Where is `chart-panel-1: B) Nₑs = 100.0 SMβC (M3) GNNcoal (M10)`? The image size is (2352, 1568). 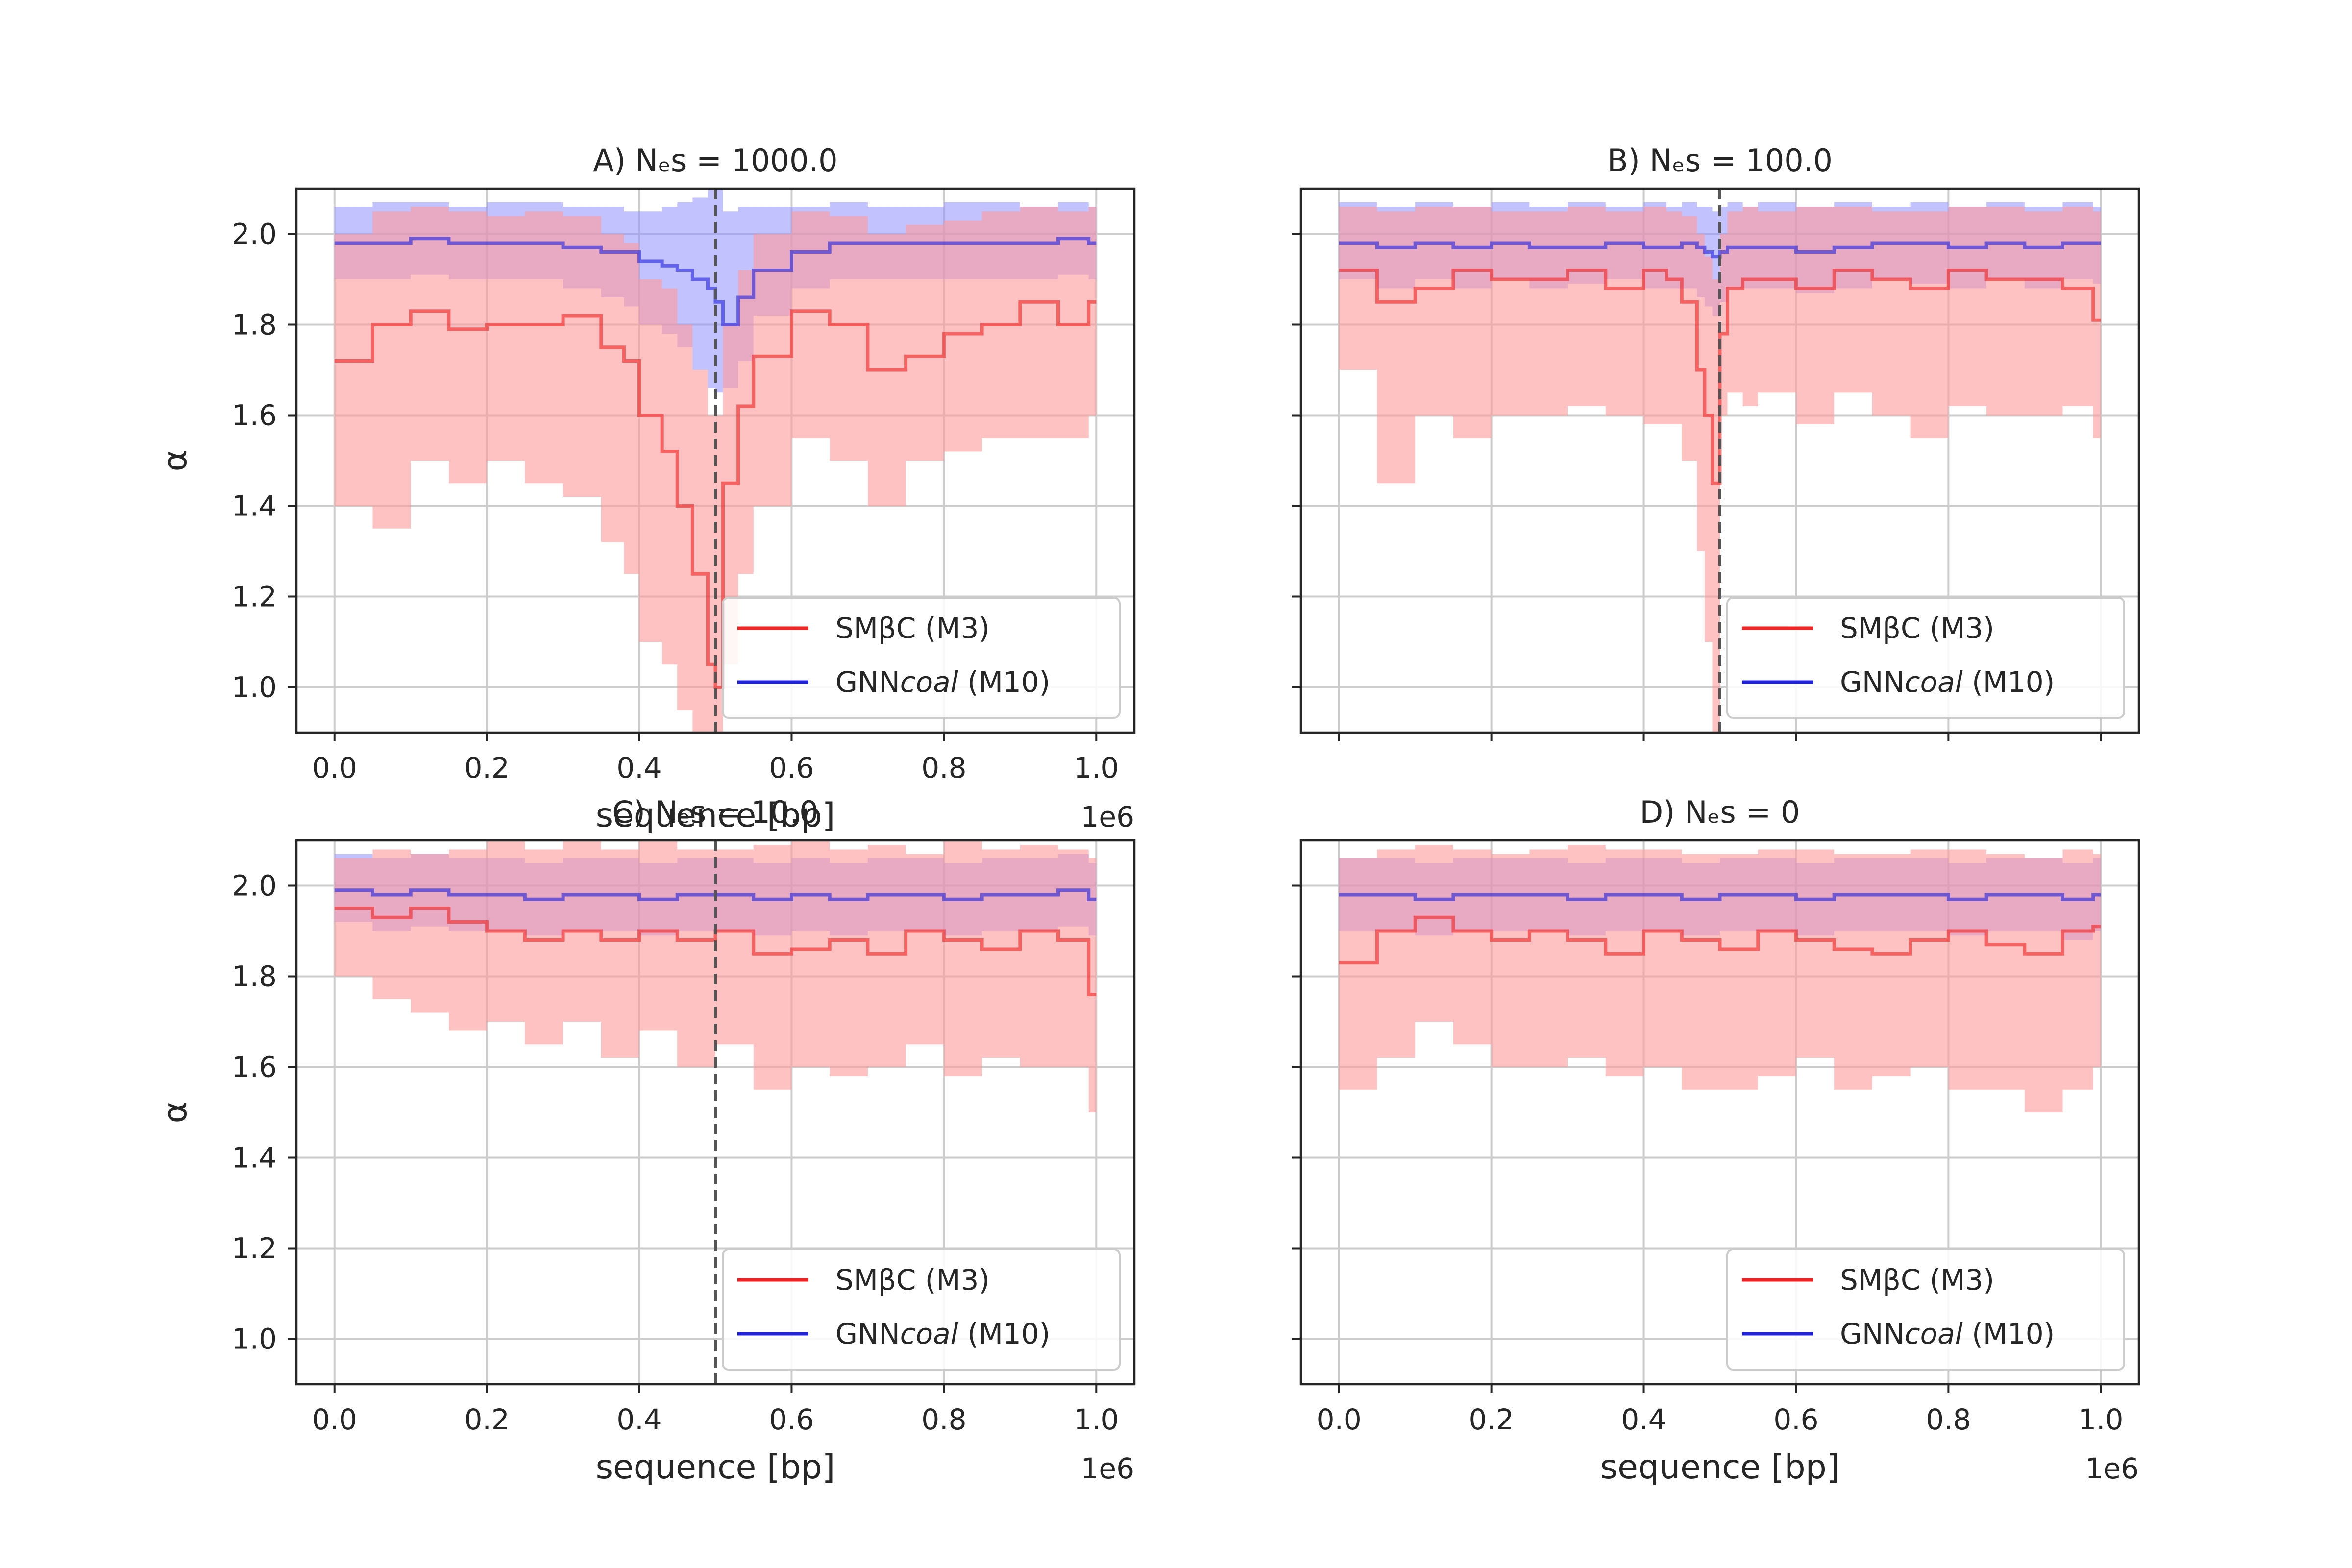
chart-panel-1: B) Nₑs = 100.0 SMβC (M3) GNNcoal (M10) is located at coordinates (1716, 442).